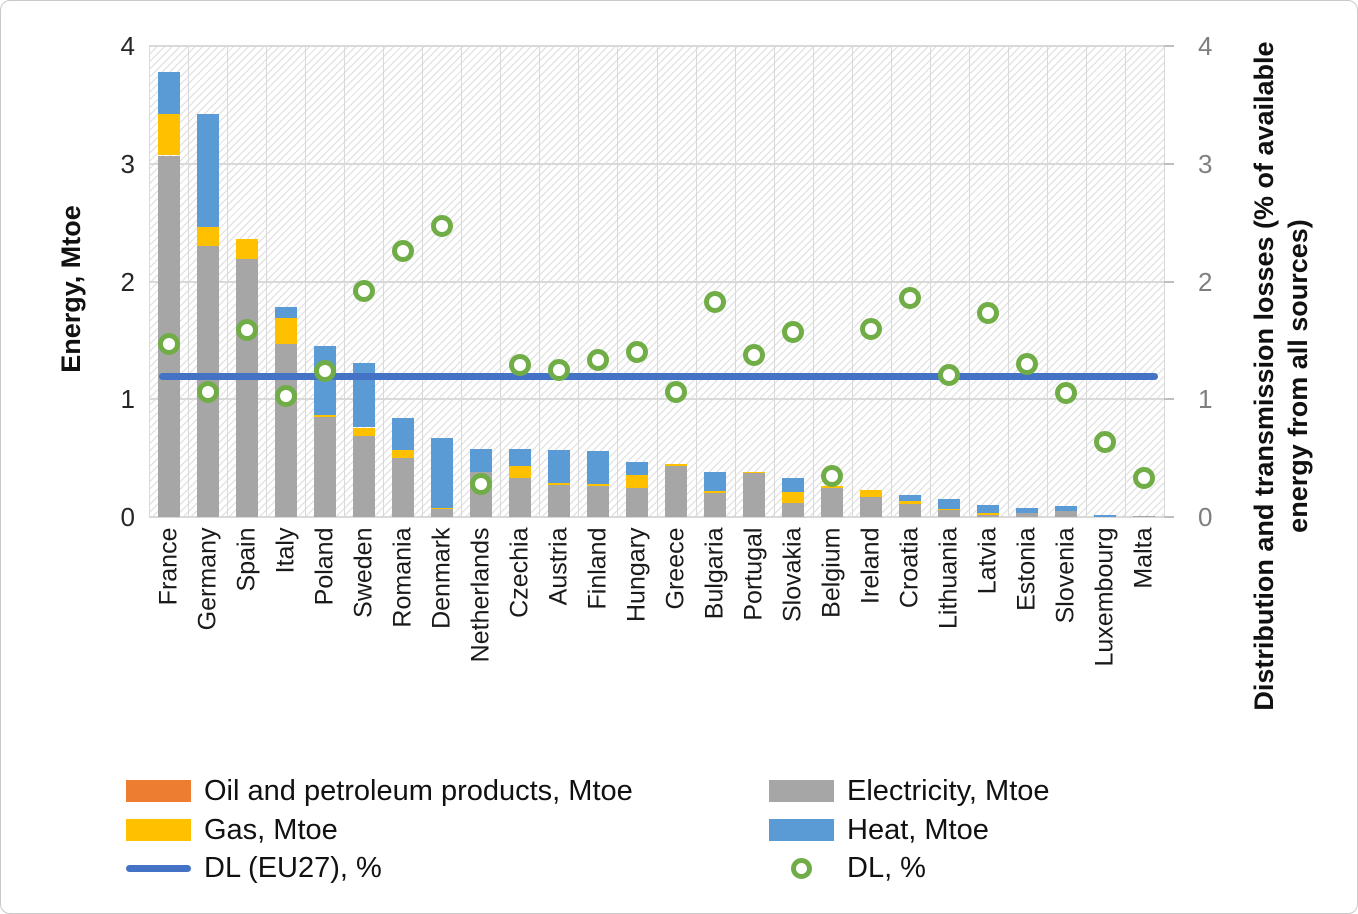 The width and height of the screenshot is (1358, 914). I want to click on right-tick-label: 3, so click(1205, 163).